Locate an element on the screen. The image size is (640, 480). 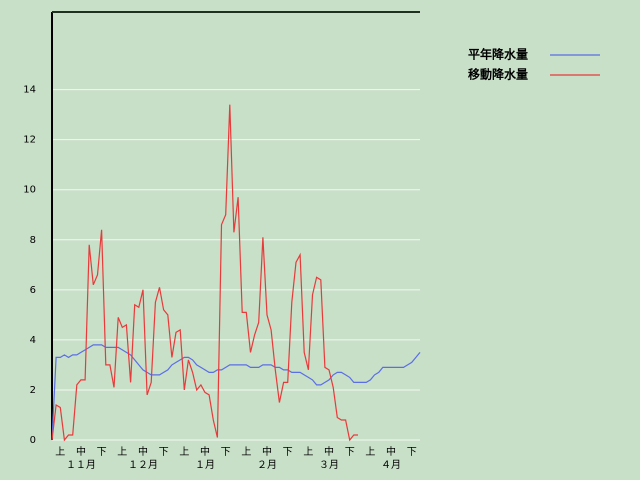
y-tick-label: 8 is located at coordinates (33, 240).